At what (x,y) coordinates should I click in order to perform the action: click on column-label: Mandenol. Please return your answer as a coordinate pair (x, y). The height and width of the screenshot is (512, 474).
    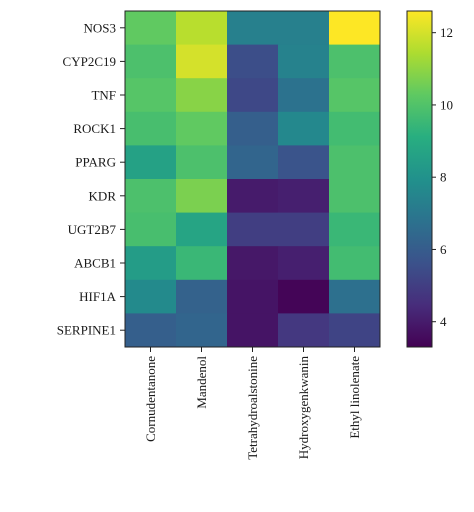
    Looking at the image, I should click on (201, 382).